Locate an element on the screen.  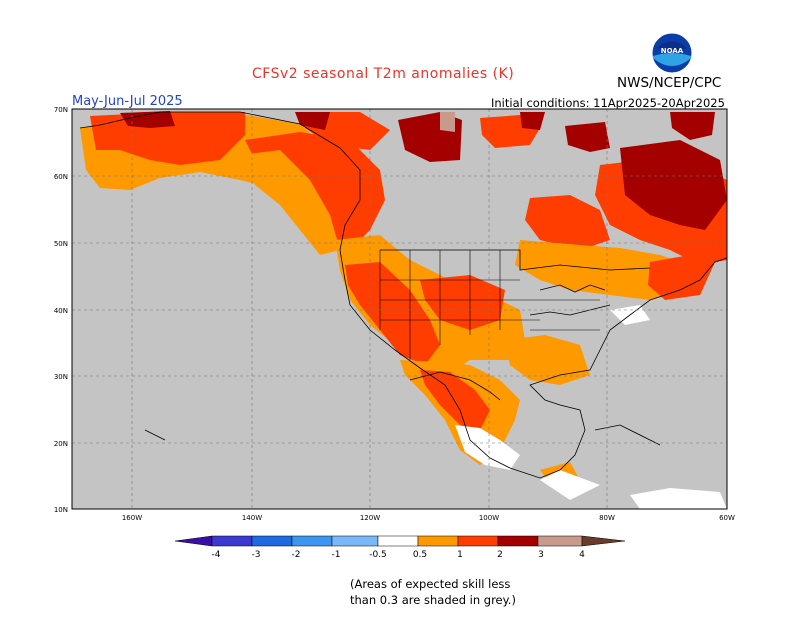
sa-white is located at coordinates (678, 498).